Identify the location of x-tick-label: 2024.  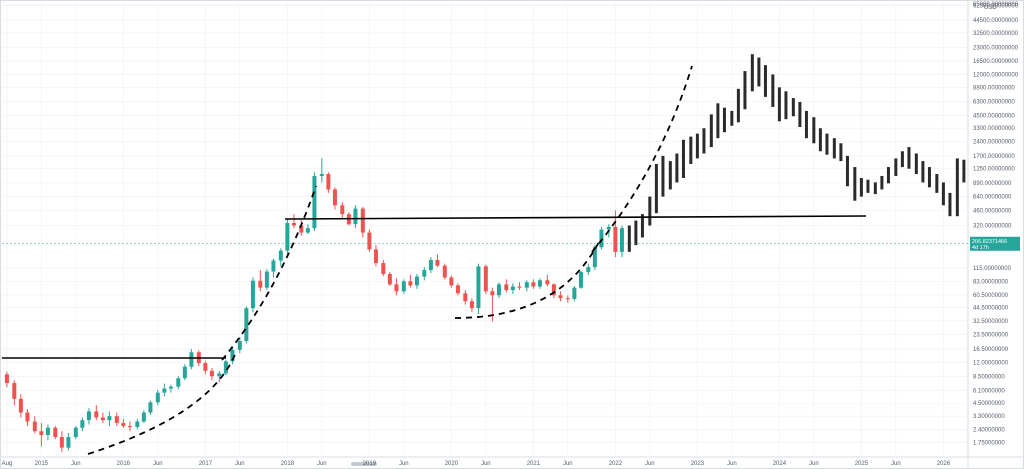
(780, 464).